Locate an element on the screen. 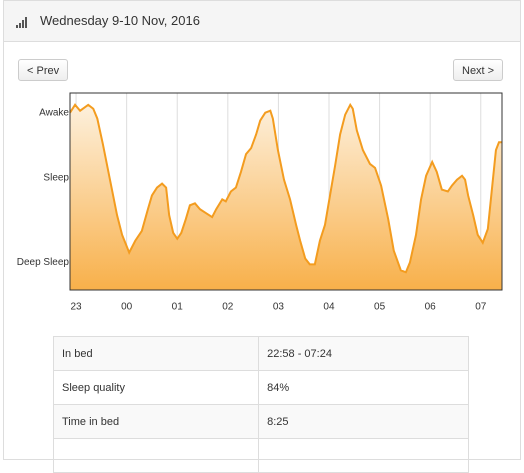 The height and width of the screenshot is (473, 524). label-cell: In bed is located at coordinates (156, 353).